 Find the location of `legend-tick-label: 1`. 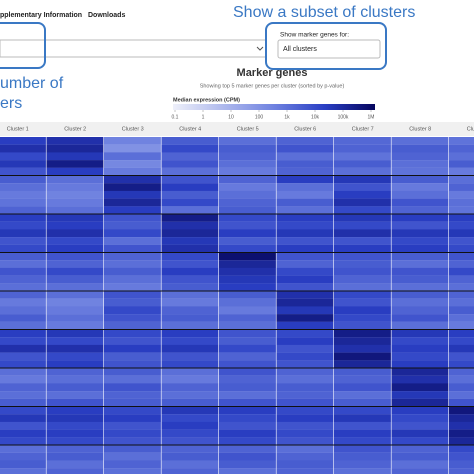

legend-tick-label: 1 is located at coordinates (203, 117).